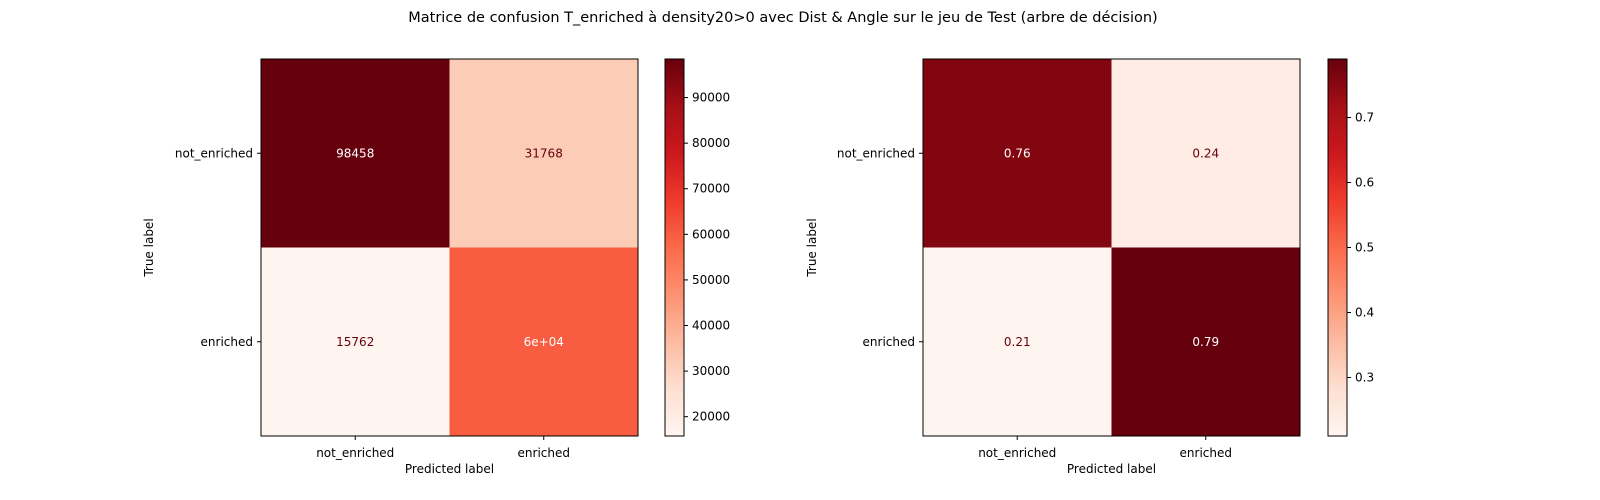  I want to click on cell-value-label: 6e+04, so click(544, 342).